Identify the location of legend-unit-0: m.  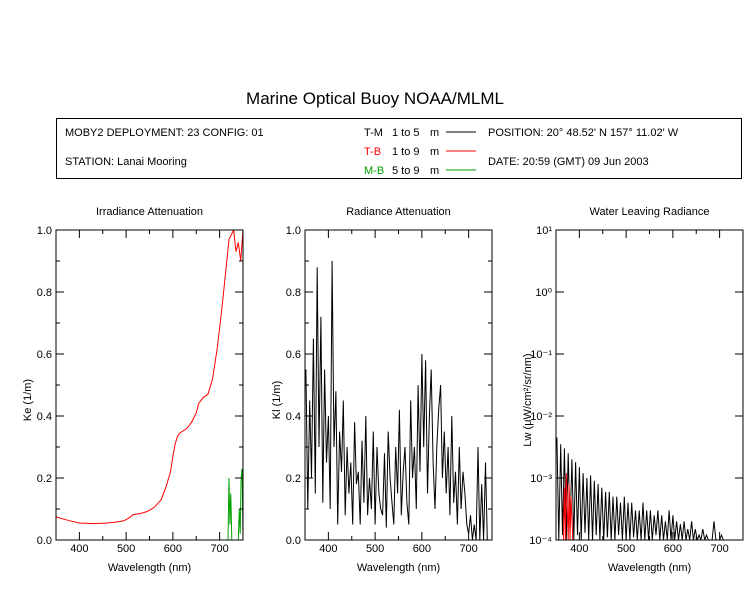
(434, 133).